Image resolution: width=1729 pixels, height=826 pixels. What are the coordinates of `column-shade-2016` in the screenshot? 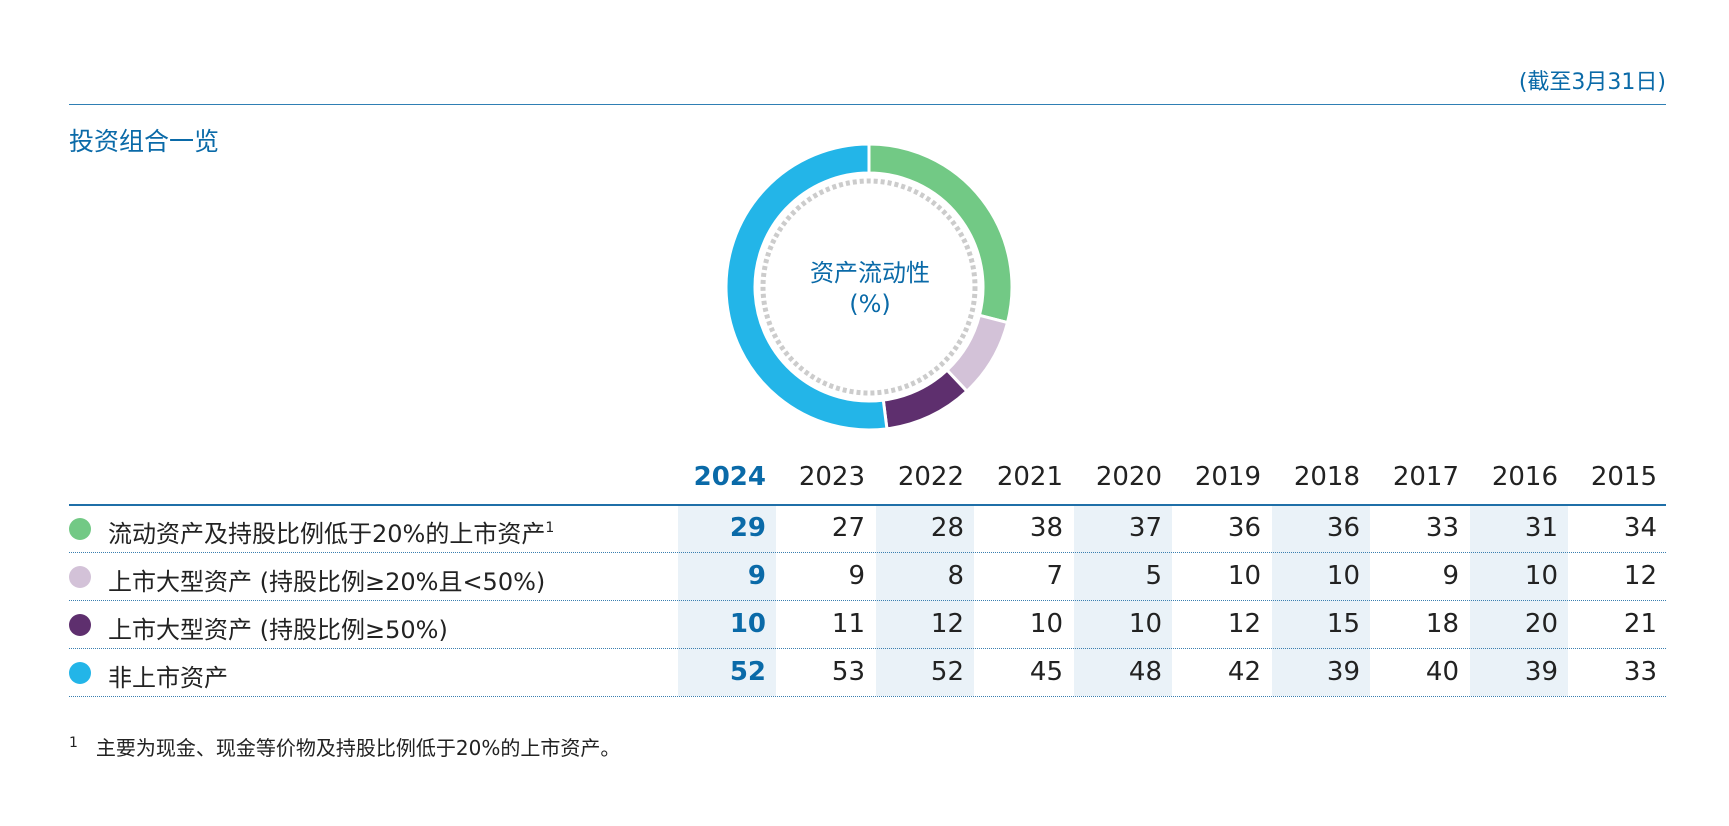 It's located at (1519, 601).